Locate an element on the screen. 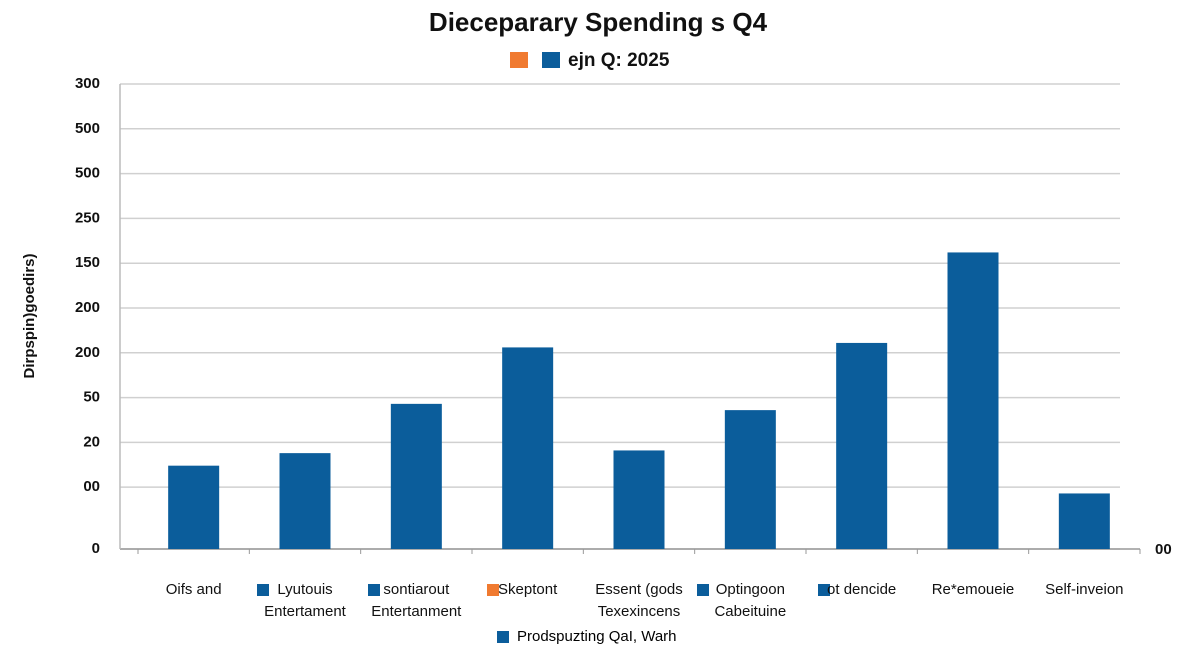 The image size is (1200, 654). right-label: 00 is located at coordinates (1163, 549).